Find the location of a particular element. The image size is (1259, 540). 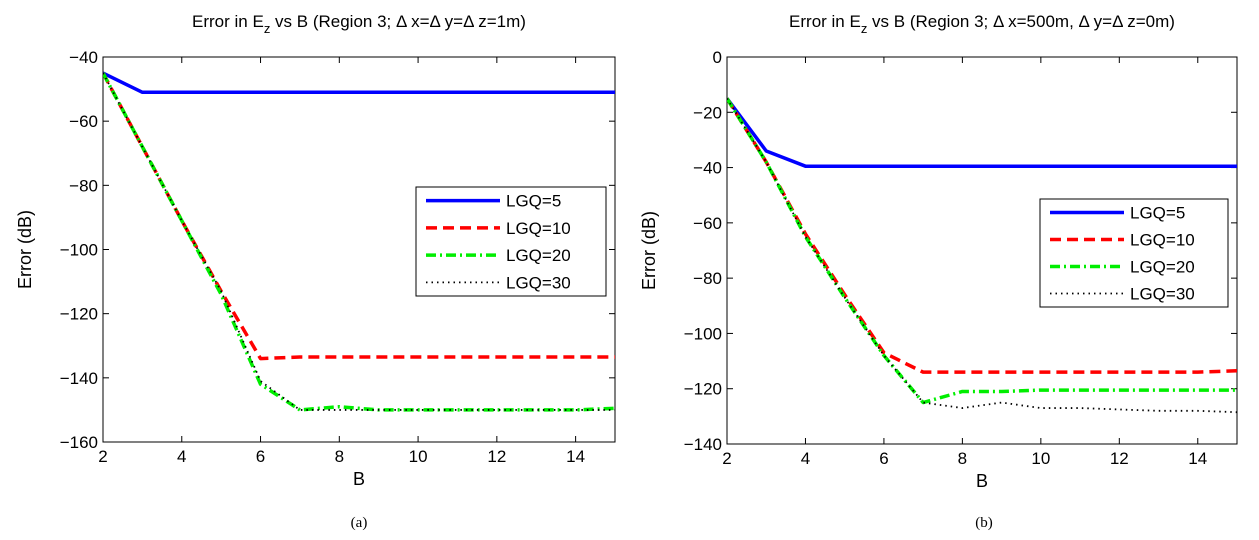

panel-caption: (a) is located at coordinates (359, 523).